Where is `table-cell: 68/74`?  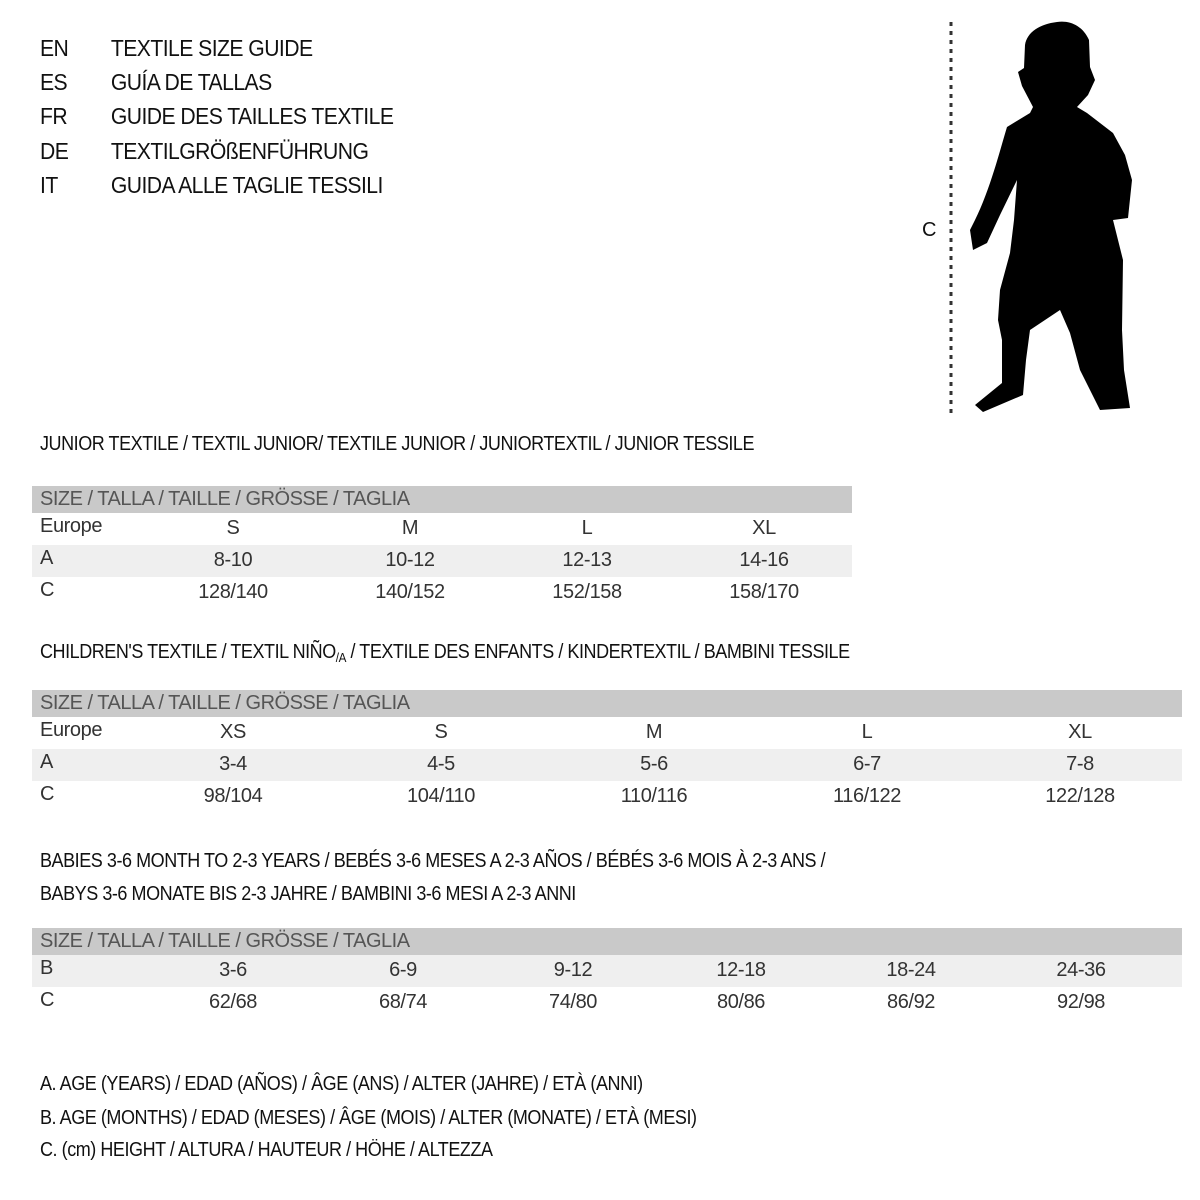
table-cell: 68/74 is located at coordinates (403, 1002).